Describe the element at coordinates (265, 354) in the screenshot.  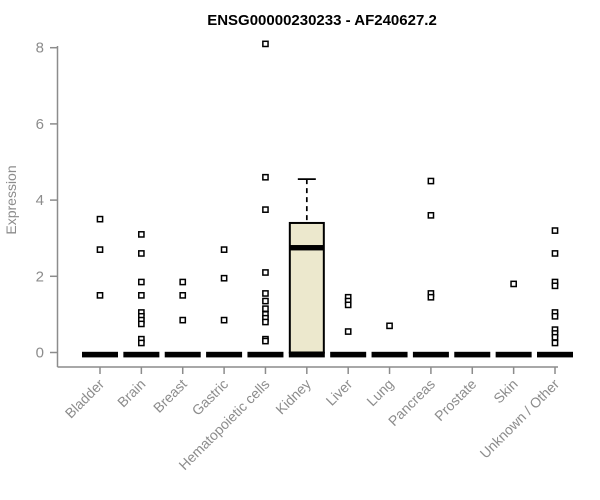
I see `zero-box-hematopoietic-cells` at that location.